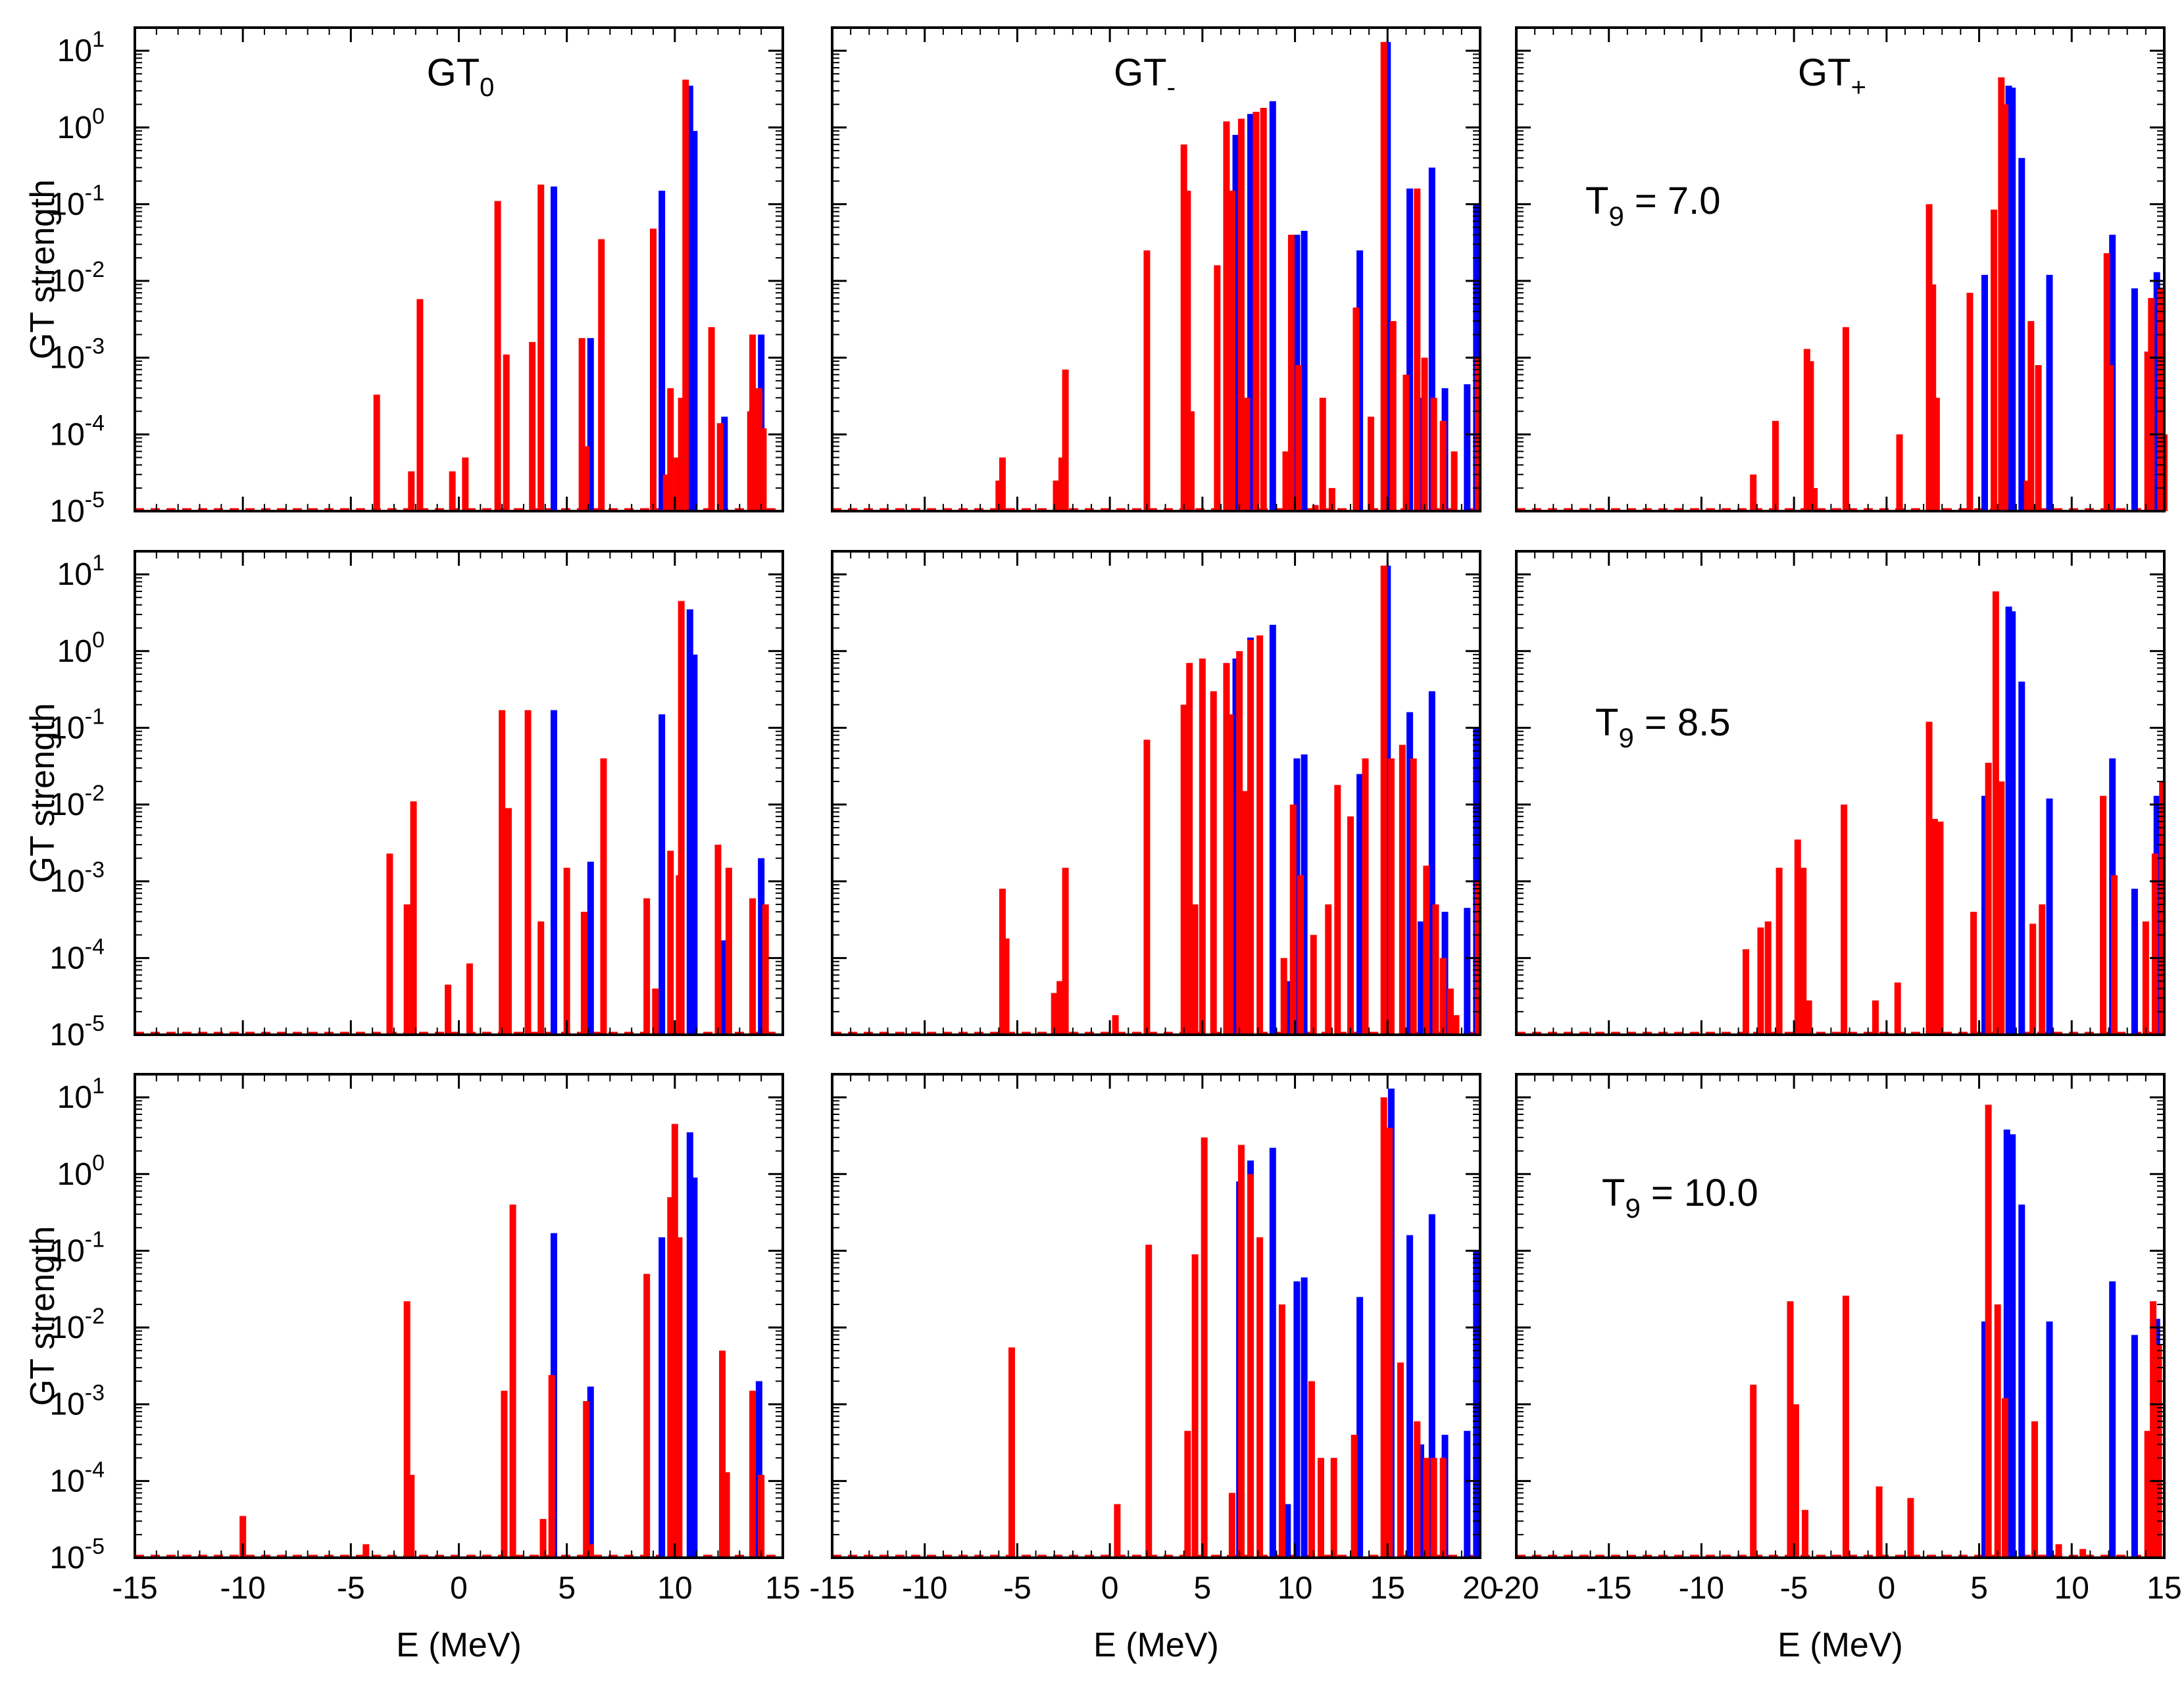  I want to click on column-title: GT+, so click(1832, 76).